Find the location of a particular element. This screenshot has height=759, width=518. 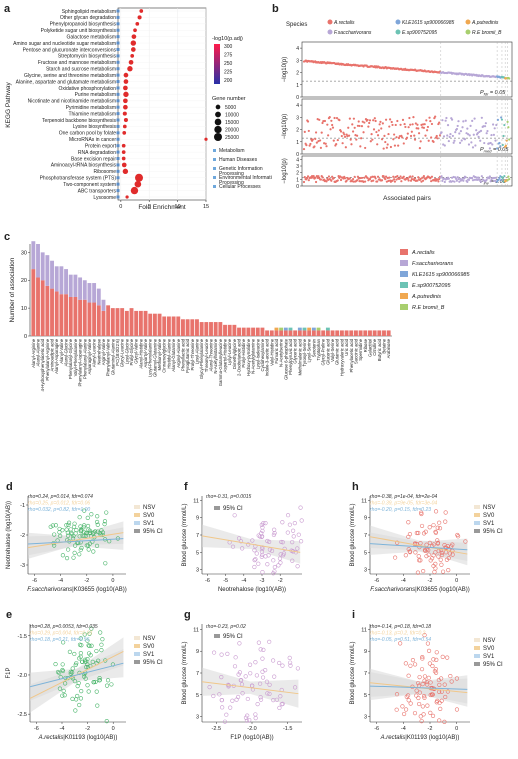

fit-line is located at coordinates (76, 675).